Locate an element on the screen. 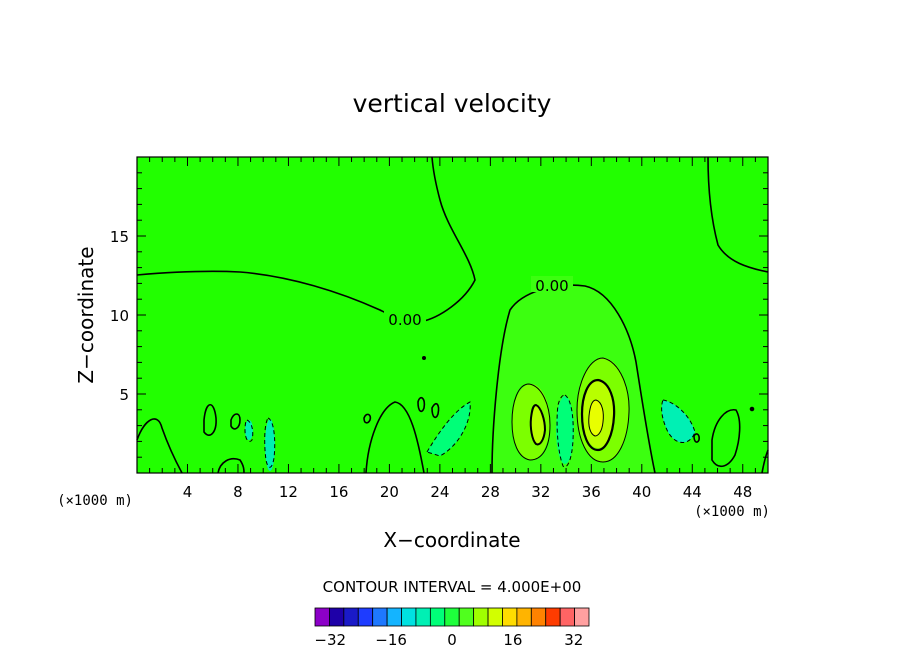  contour-dot-b is located at coordinates (752, 409).